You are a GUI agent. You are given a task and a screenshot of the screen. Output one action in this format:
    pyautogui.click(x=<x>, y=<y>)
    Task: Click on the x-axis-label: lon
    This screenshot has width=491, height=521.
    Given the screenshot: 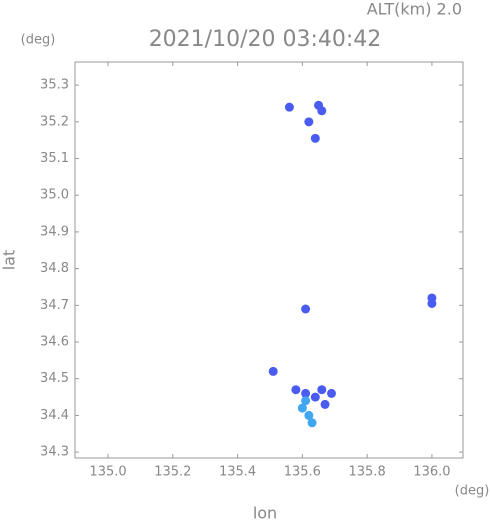 What is the action you would take?
    pyautogui.click(x=265, y=512)
    